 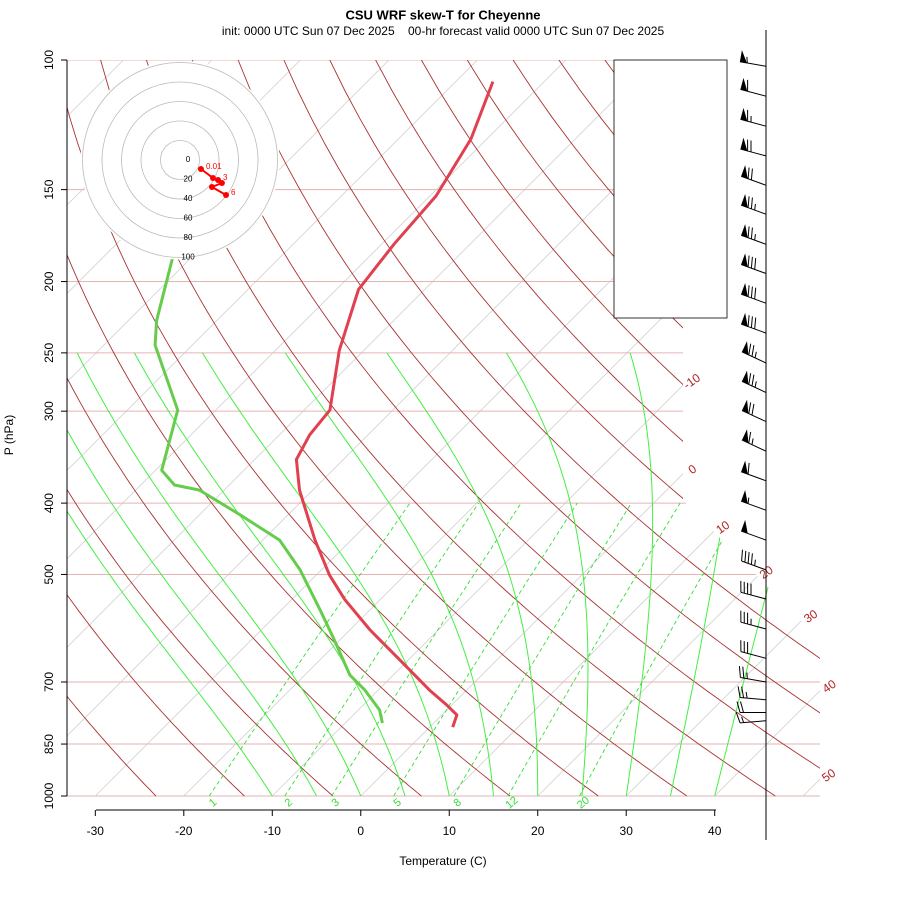 What do you see at coordinates (49, 682) in the screenshot?
I see `y-tick-label: 700` at bounding box center [49, 682].